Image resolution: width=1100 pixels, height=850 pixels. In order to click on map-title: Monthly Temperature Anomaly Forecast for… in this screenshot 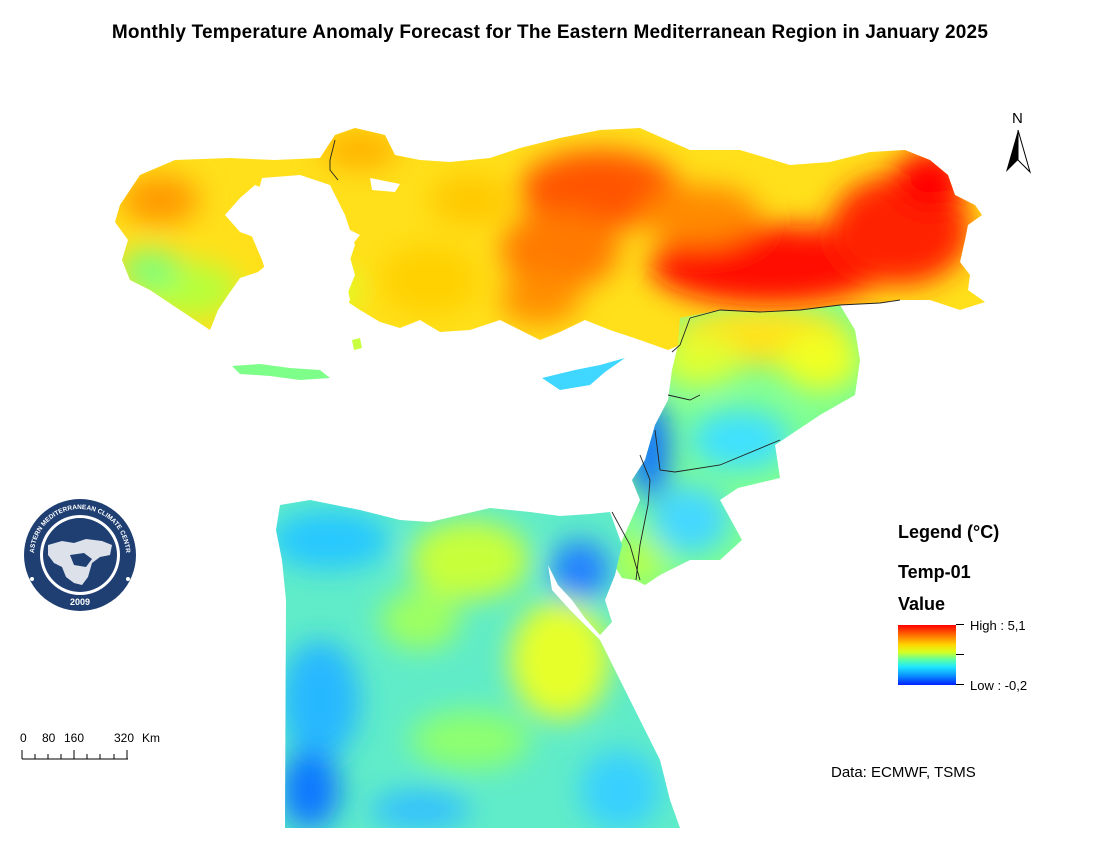, I will do `click(550, 32)`.